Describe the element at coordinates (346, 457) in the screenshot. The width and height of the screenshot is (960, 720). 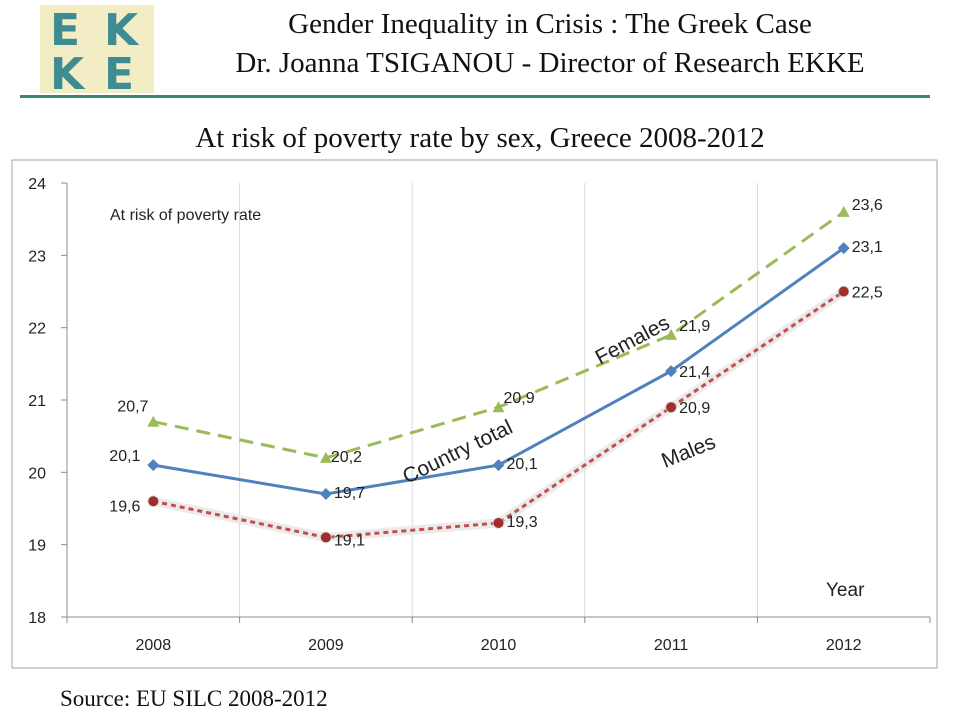
I see `data-label-females: 20,2` at that location.